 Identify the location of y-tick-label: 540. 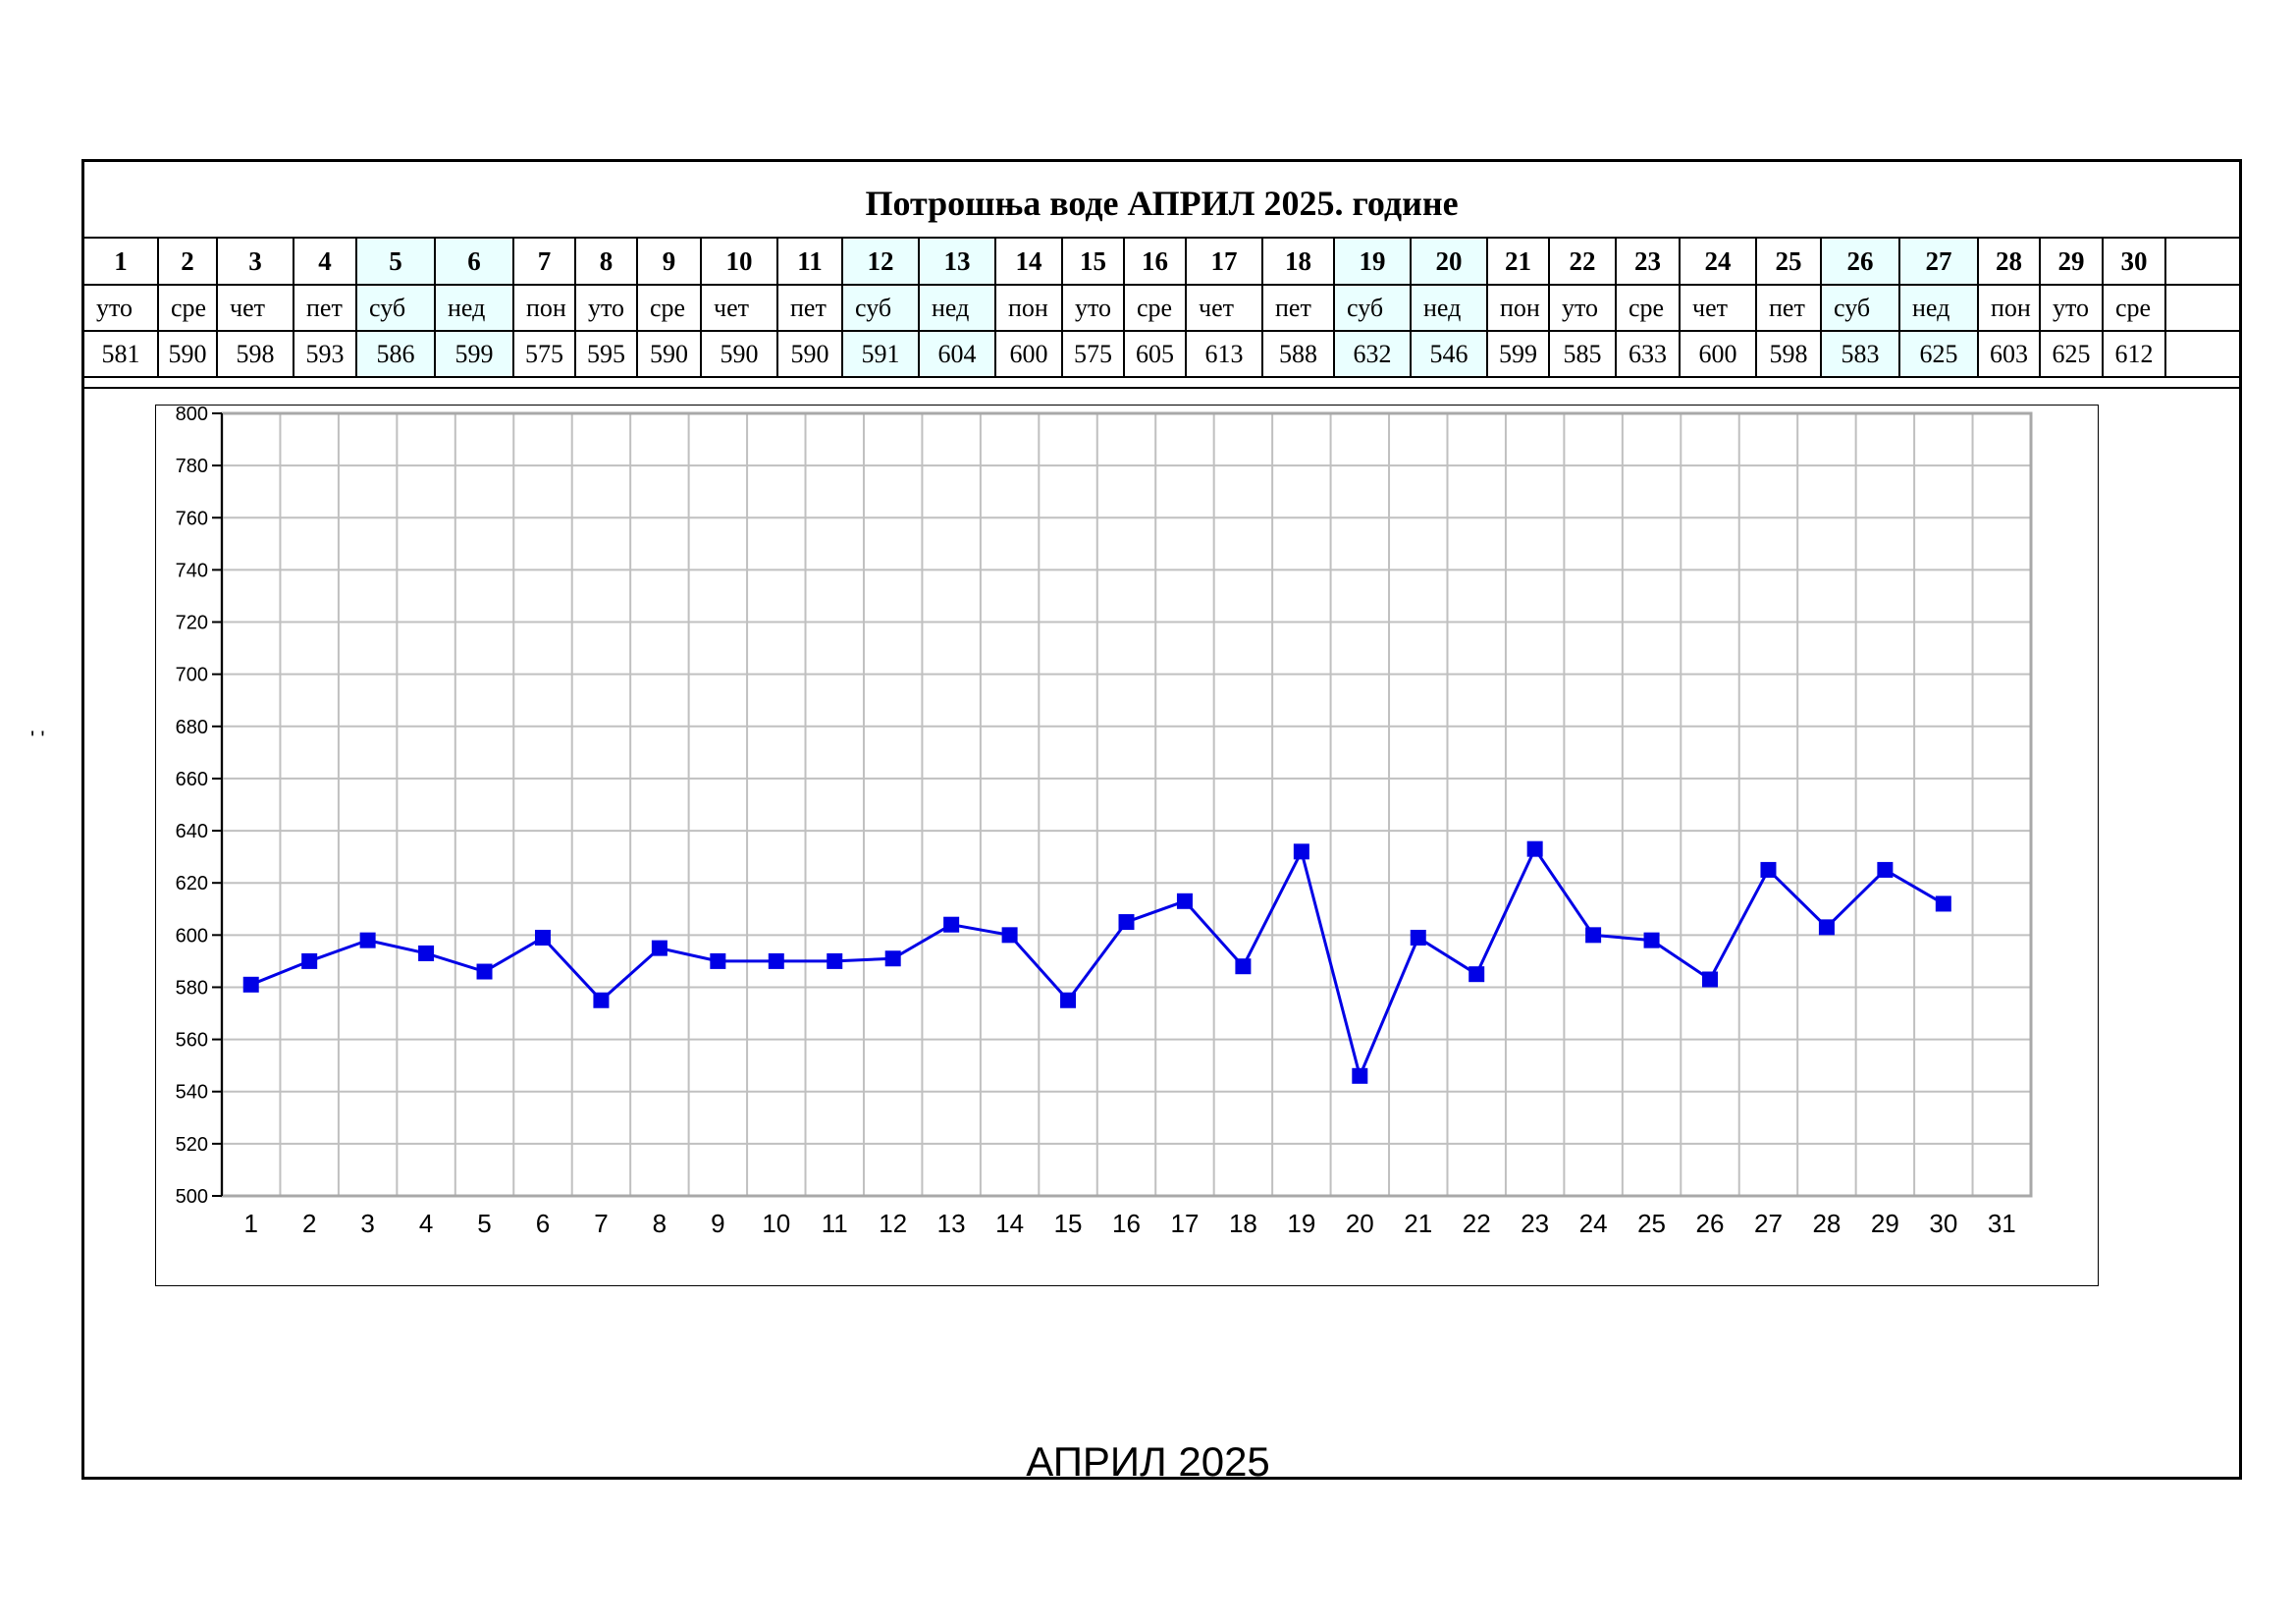
(192, 1093).